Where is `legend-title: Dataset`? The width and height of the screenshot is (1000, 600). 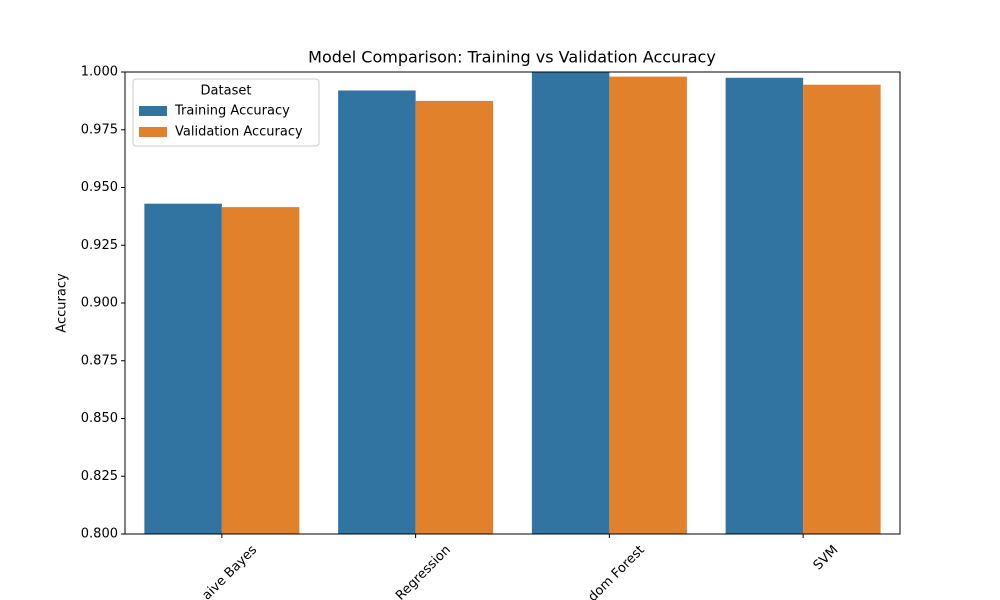 legend-title: Dataset is located at coordinates (226, 91).